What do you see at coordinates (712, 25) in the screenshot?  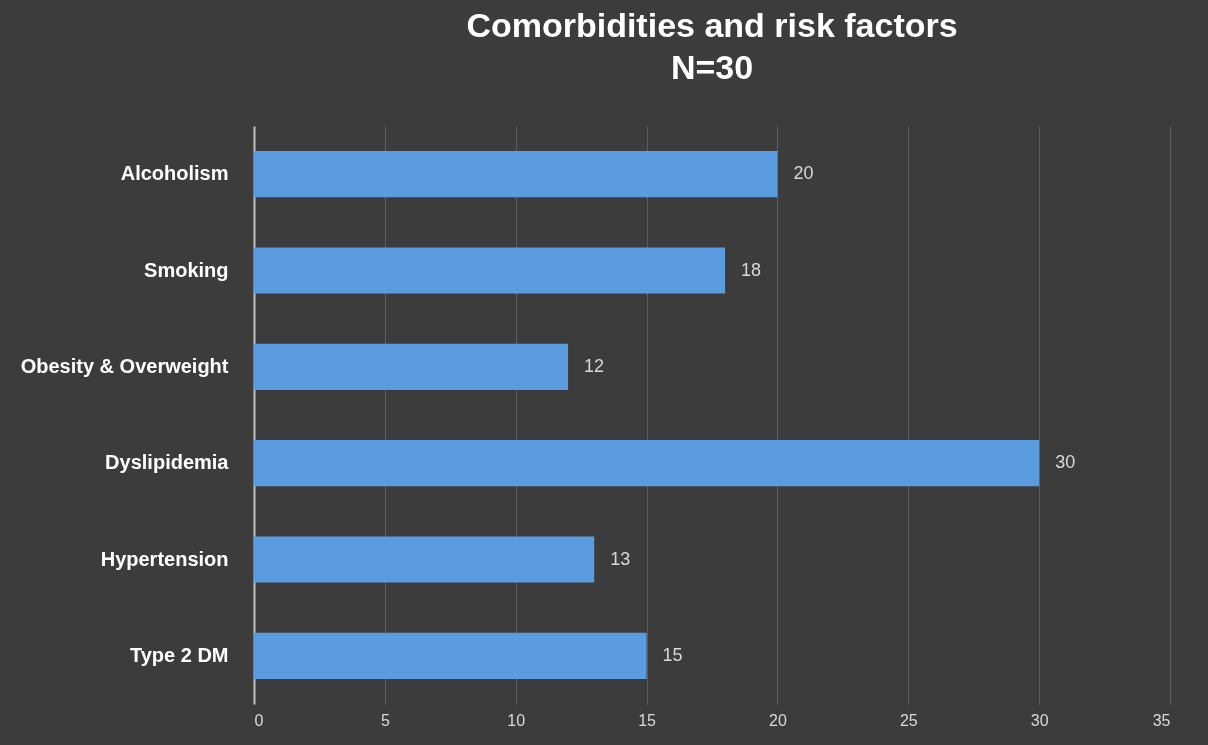 I see `chart-title: Comorbidities and risk factors` at bounding box center [712, 25].